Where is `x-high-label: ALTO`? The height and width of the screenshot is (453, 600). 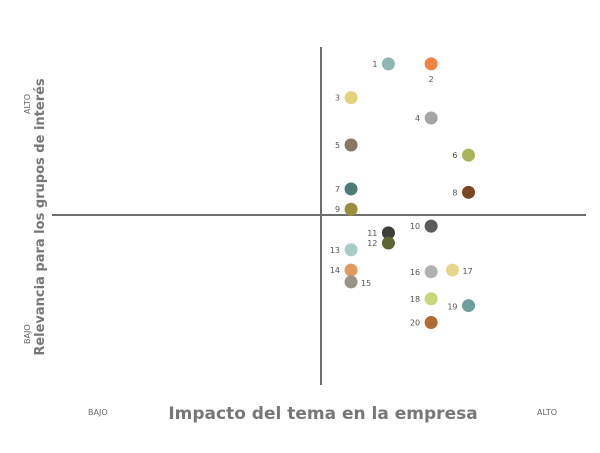 x-high-label: ALTO is located at coordinates (547, 412).